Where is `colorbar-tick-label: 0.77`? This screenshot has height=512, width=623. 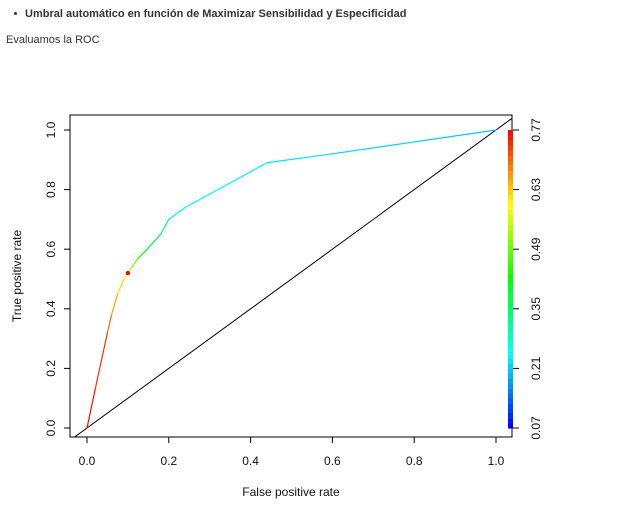
colorbar-tick-label: 0.77 is located at coordinates (536, 130).